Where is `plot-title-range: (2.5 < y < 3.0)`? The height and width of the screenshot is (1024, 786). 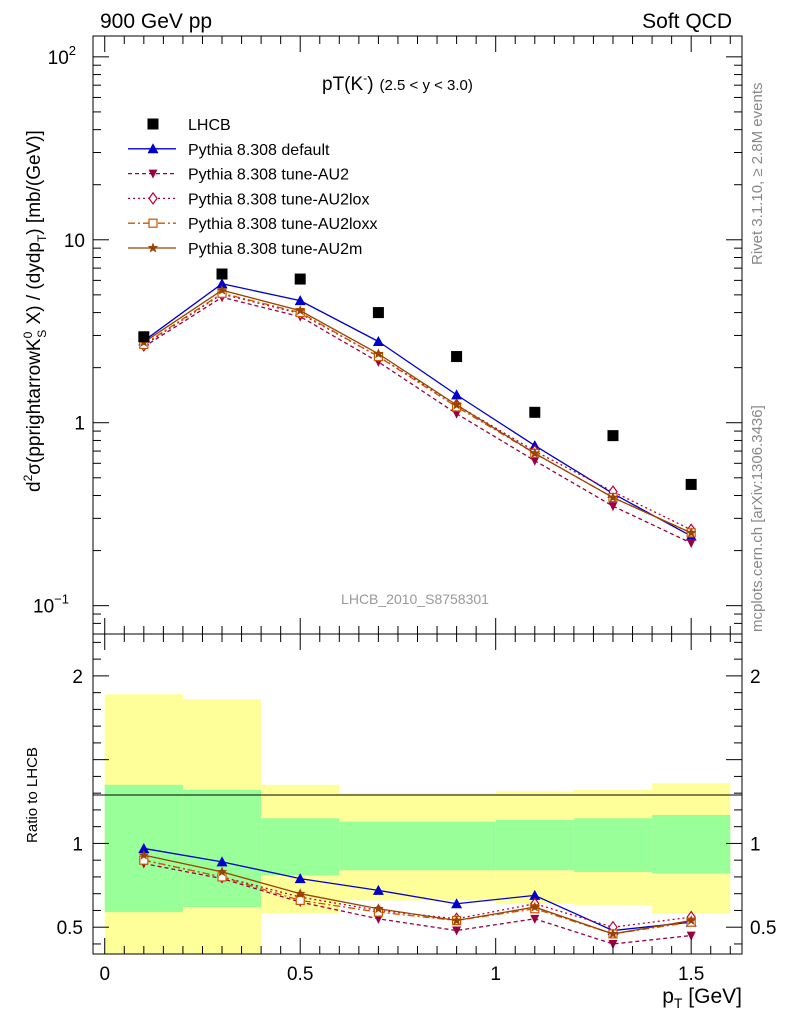 plot-title-range: (2.5 < y < 3.0) is located at coordinates (426, 85).